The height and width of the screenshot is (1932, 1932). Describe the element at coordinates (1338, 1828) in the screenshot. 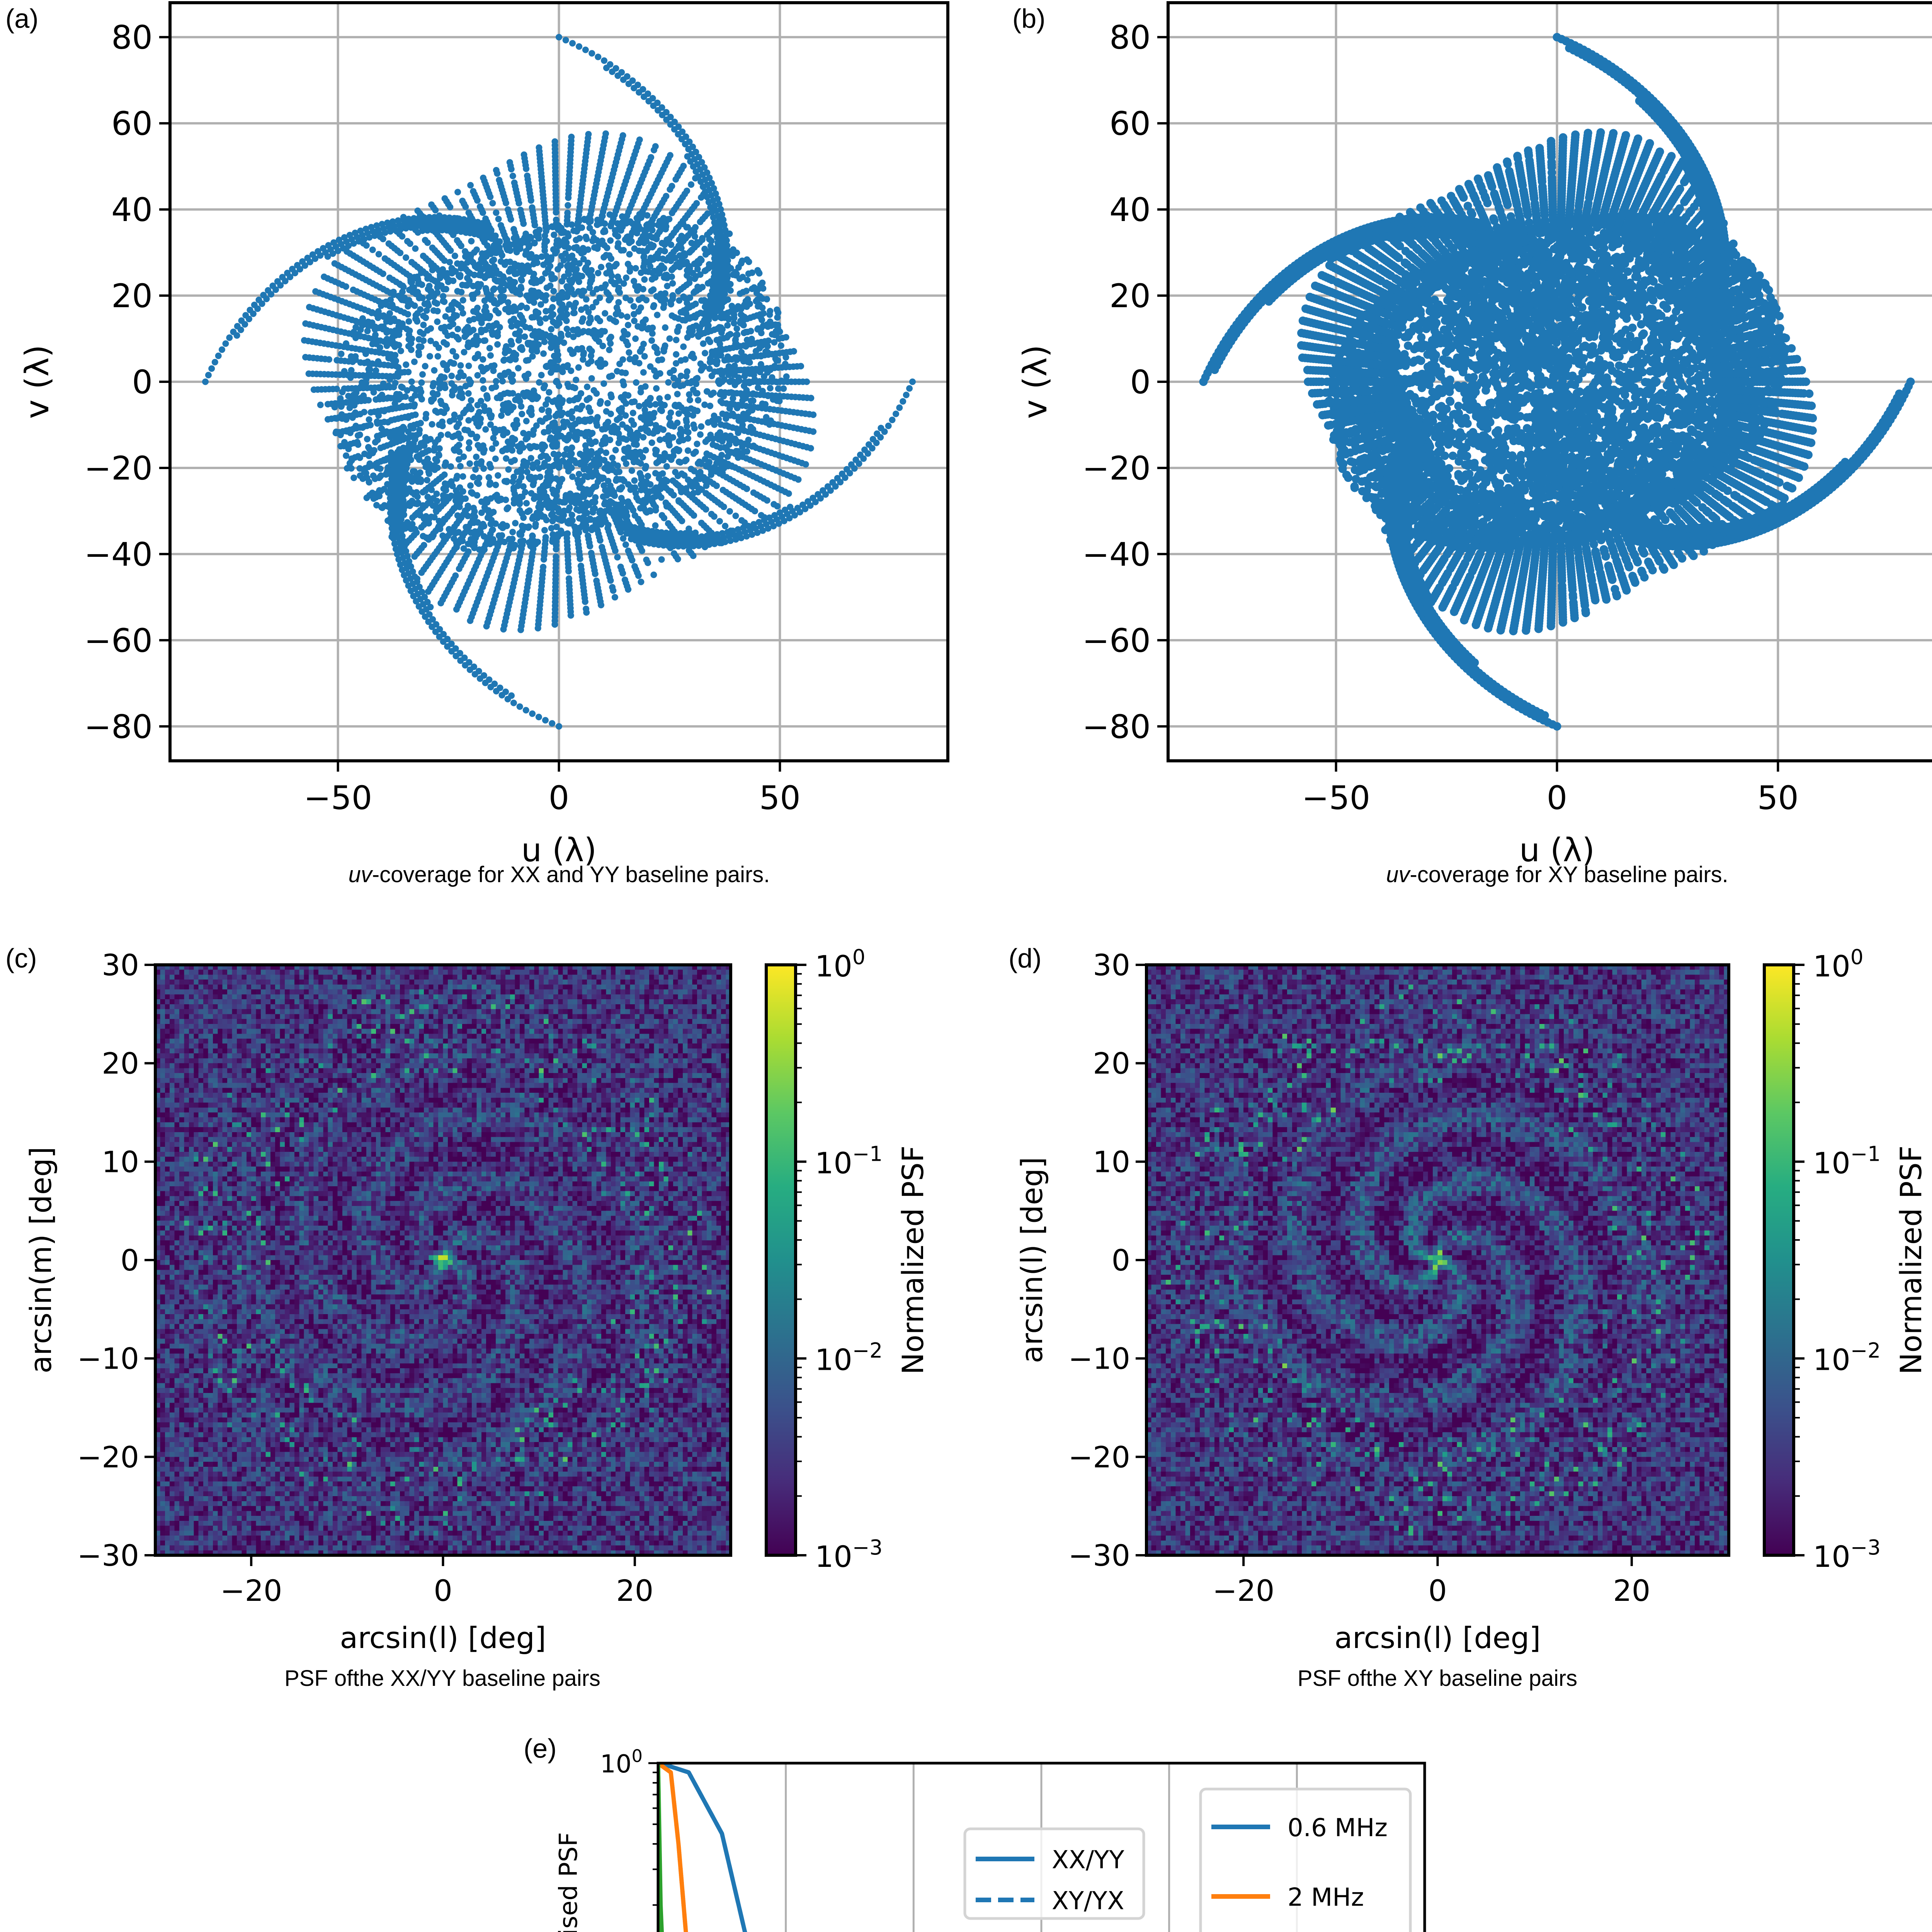

I see `legend-label: 0.6 MHz` at that location.